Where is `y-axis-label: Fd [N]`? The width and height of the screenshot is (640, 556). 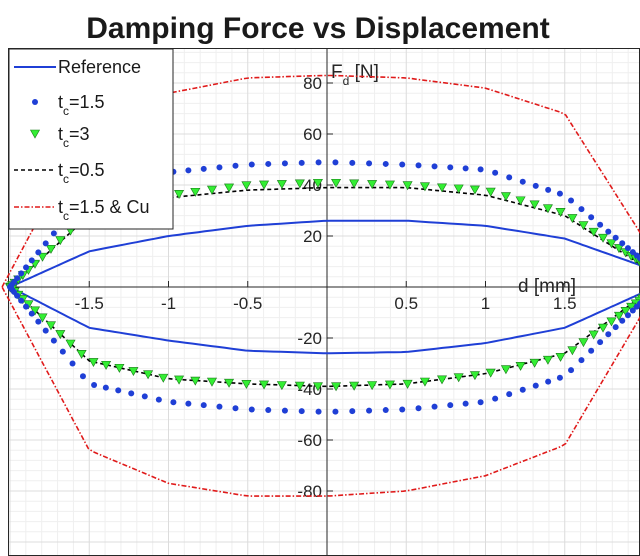 y-axis-label: Fd [N] is located at coordinates (355, 75).